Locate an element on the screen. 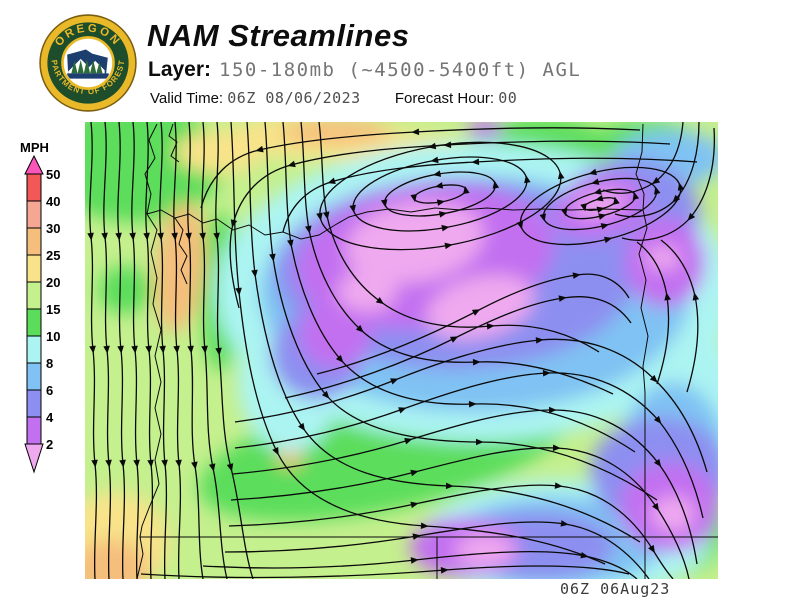  legend-tick: 30 is located at coordinates (53, 228).